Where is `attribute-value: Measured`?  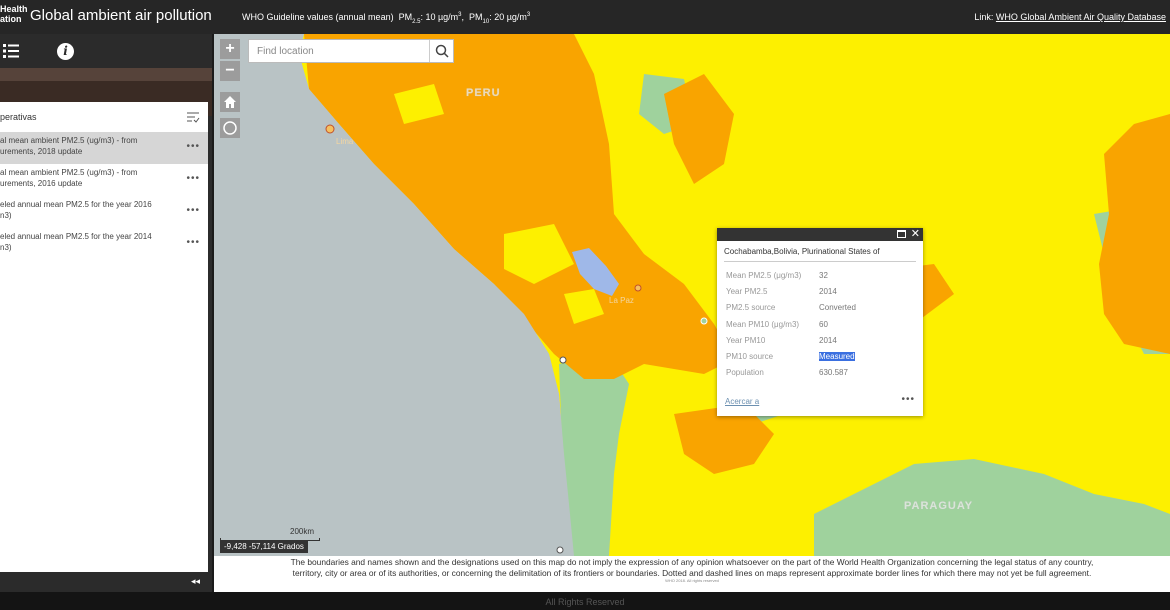
attribute-value: Measured is located at coordinates (837, 356).